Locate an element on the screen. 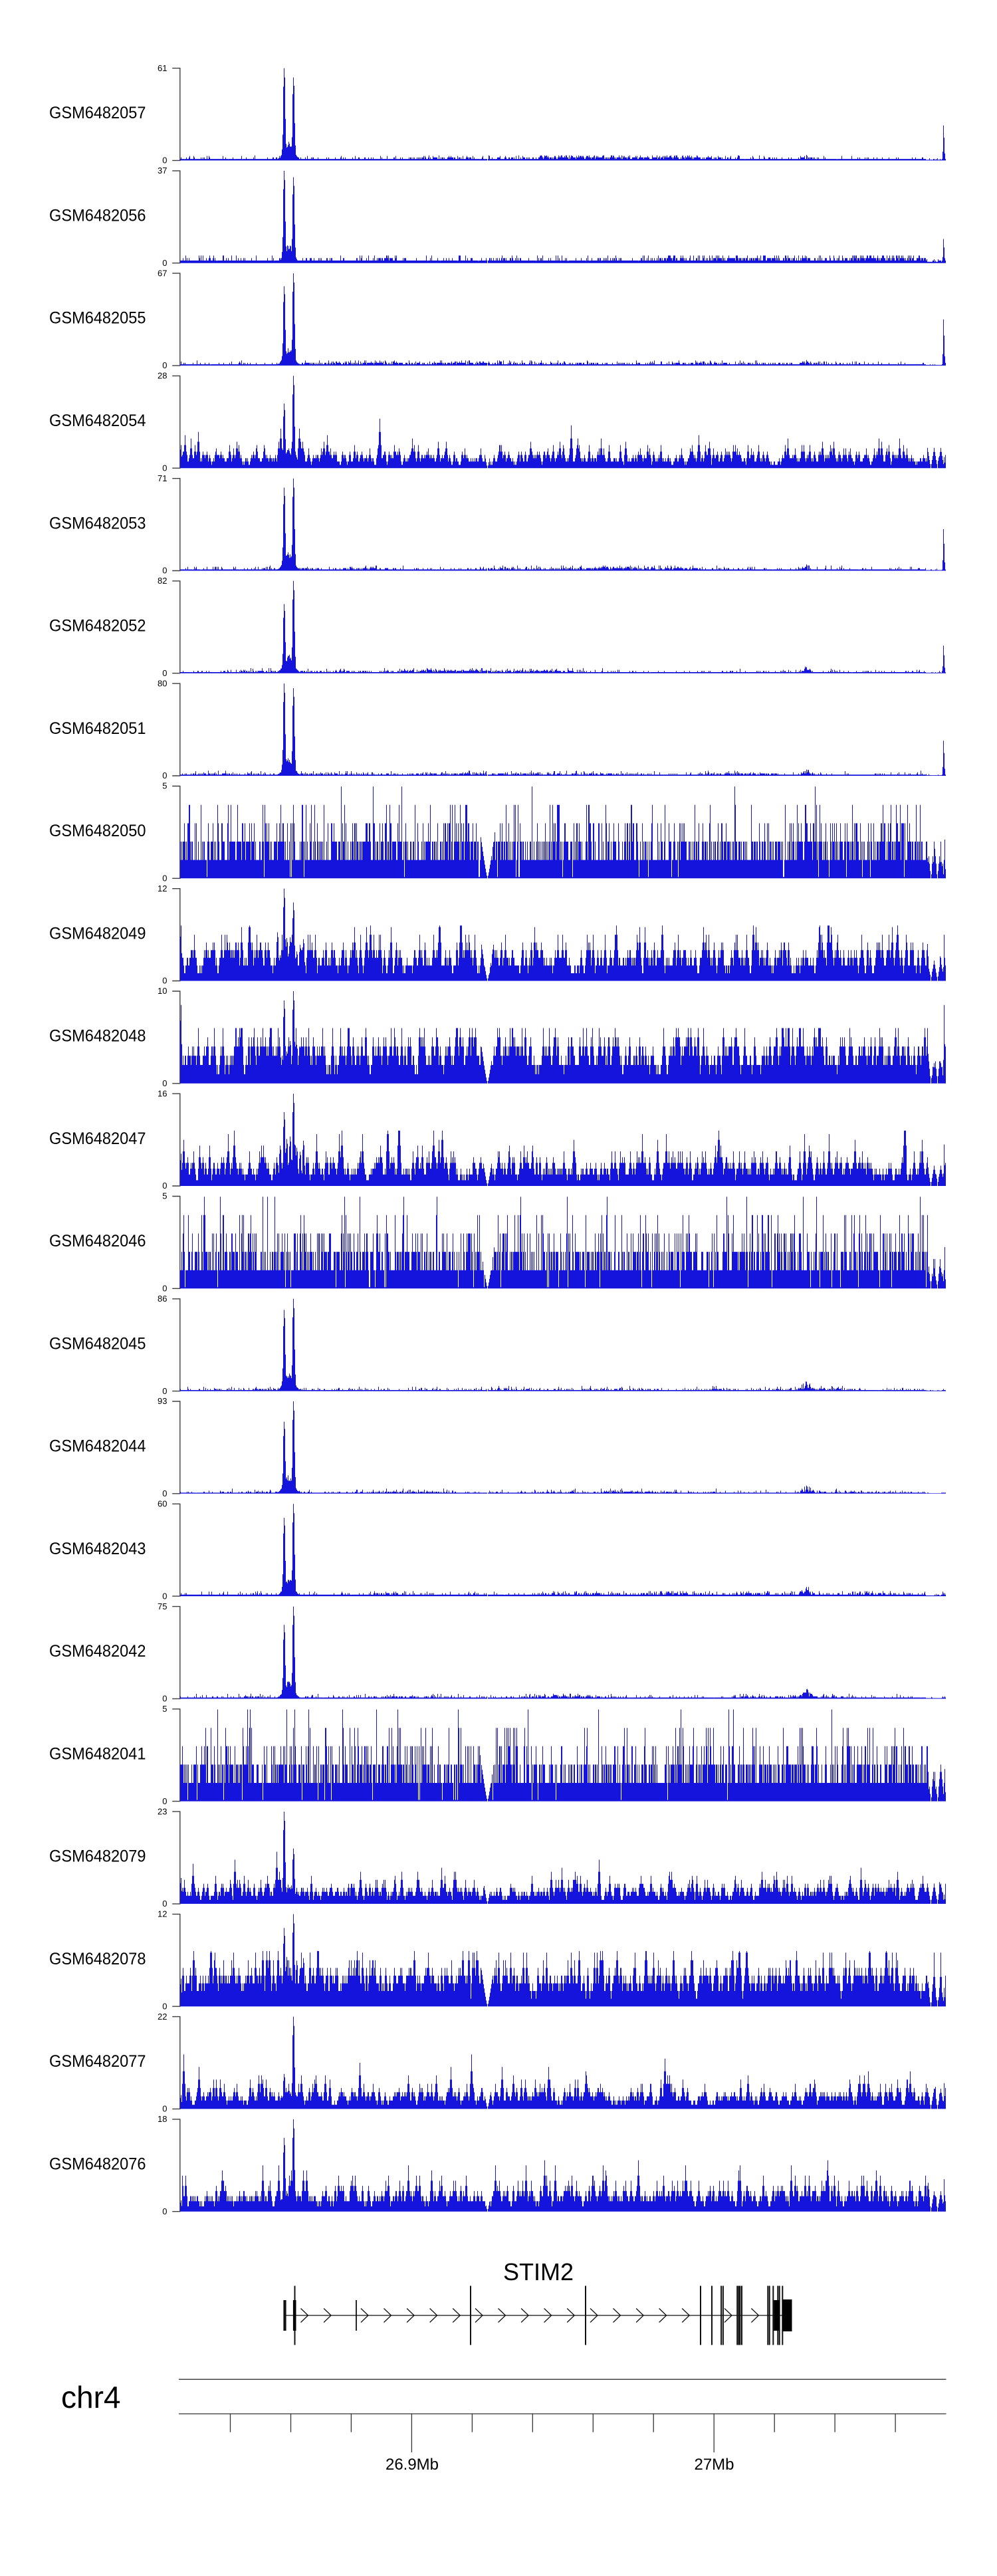 Image resolution: width=997 pixels, height=2576 pixels. svg-text: 23 is located at coordinates (162, 1811).